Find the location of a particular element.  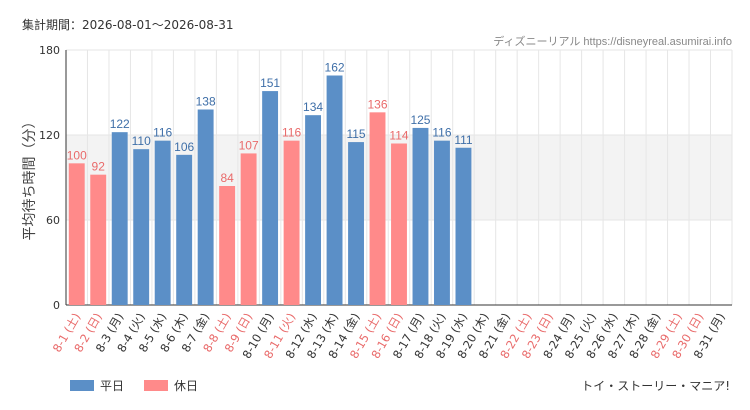

value-label: 84 is located at coordinates (227, 178).